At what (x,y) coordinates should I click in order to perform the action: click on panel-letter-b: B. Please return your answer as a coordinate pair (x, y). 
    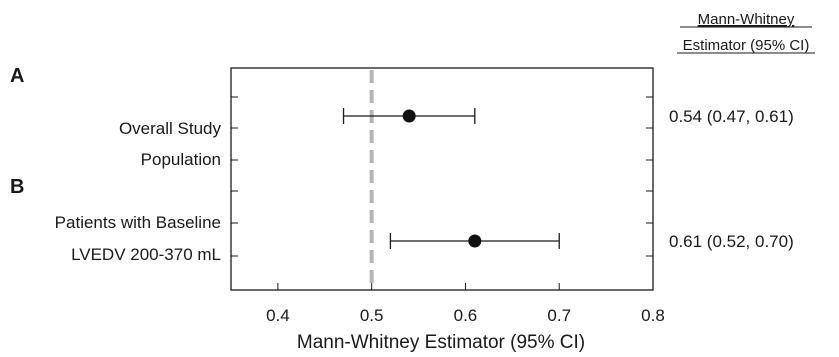
    Looking at the image, I should click on (17, 187).